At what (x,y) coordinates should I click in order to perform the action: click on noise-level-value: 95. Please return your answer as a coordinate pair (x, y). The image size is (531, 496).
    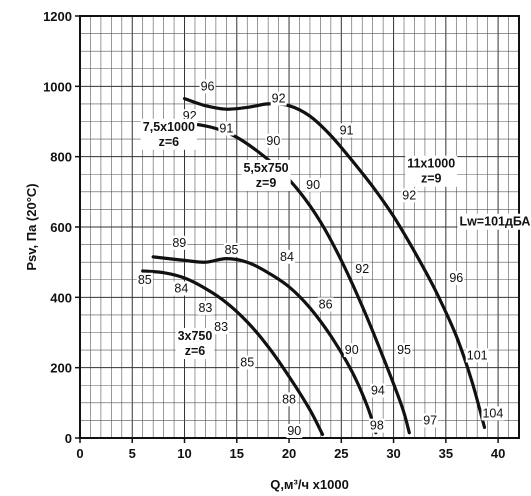
    Looking at the image, I should click on (404, 350).